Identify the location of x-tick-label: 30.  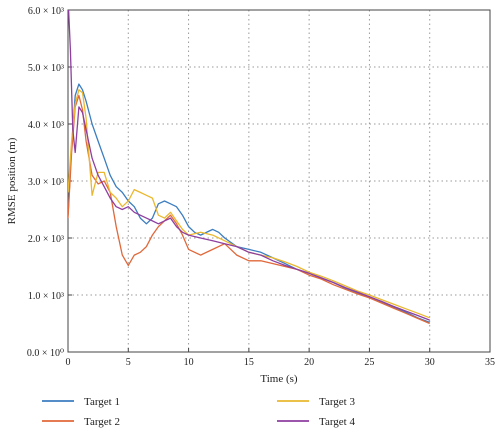
(430, 362).